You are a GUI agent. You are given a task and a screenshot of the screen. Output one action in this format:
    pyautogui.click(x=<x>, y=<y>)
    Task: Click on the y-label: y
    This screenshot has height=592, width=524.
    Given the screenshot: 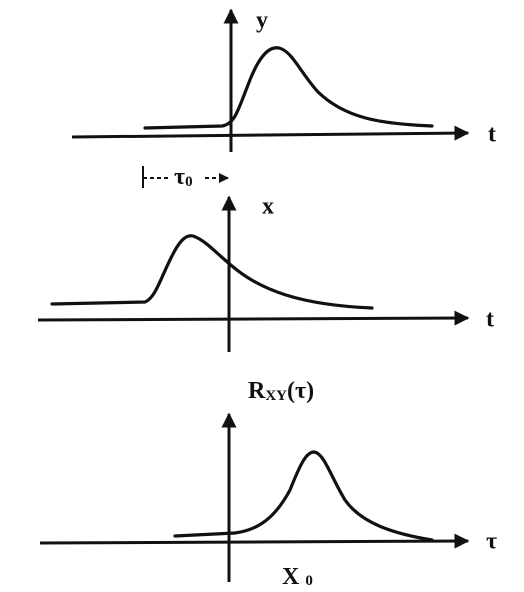 What is the action you would take?
    pyautogui.click(x=262, y=21)
    